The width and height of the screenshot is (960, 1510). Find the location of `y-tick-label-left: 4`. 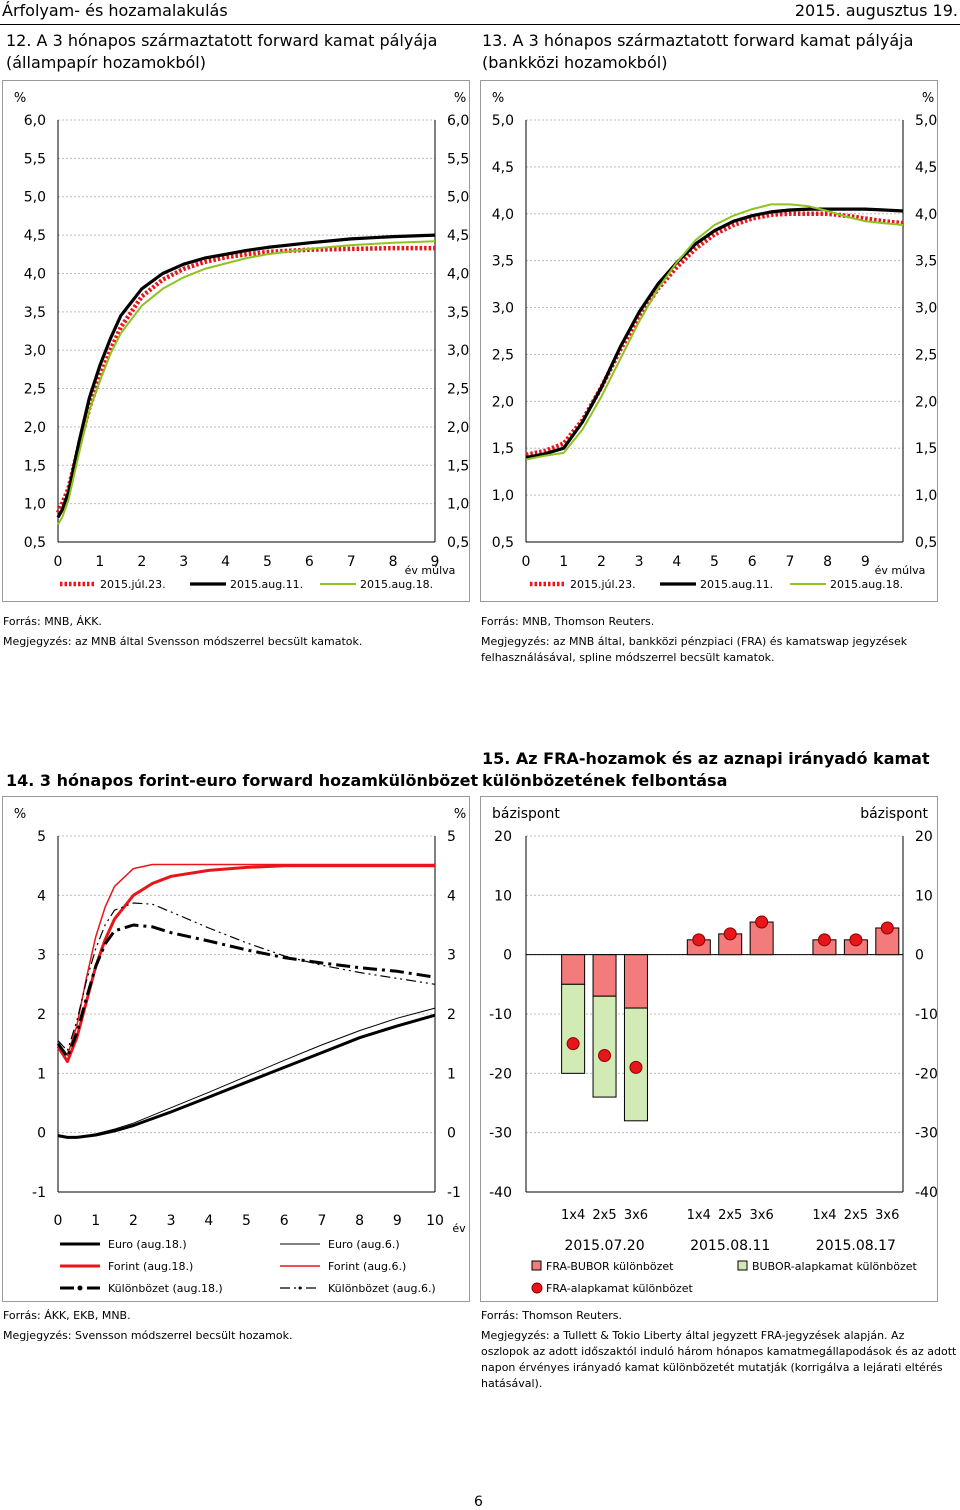

y-tick-label-left: 4 is located at coordinates (41, 896).